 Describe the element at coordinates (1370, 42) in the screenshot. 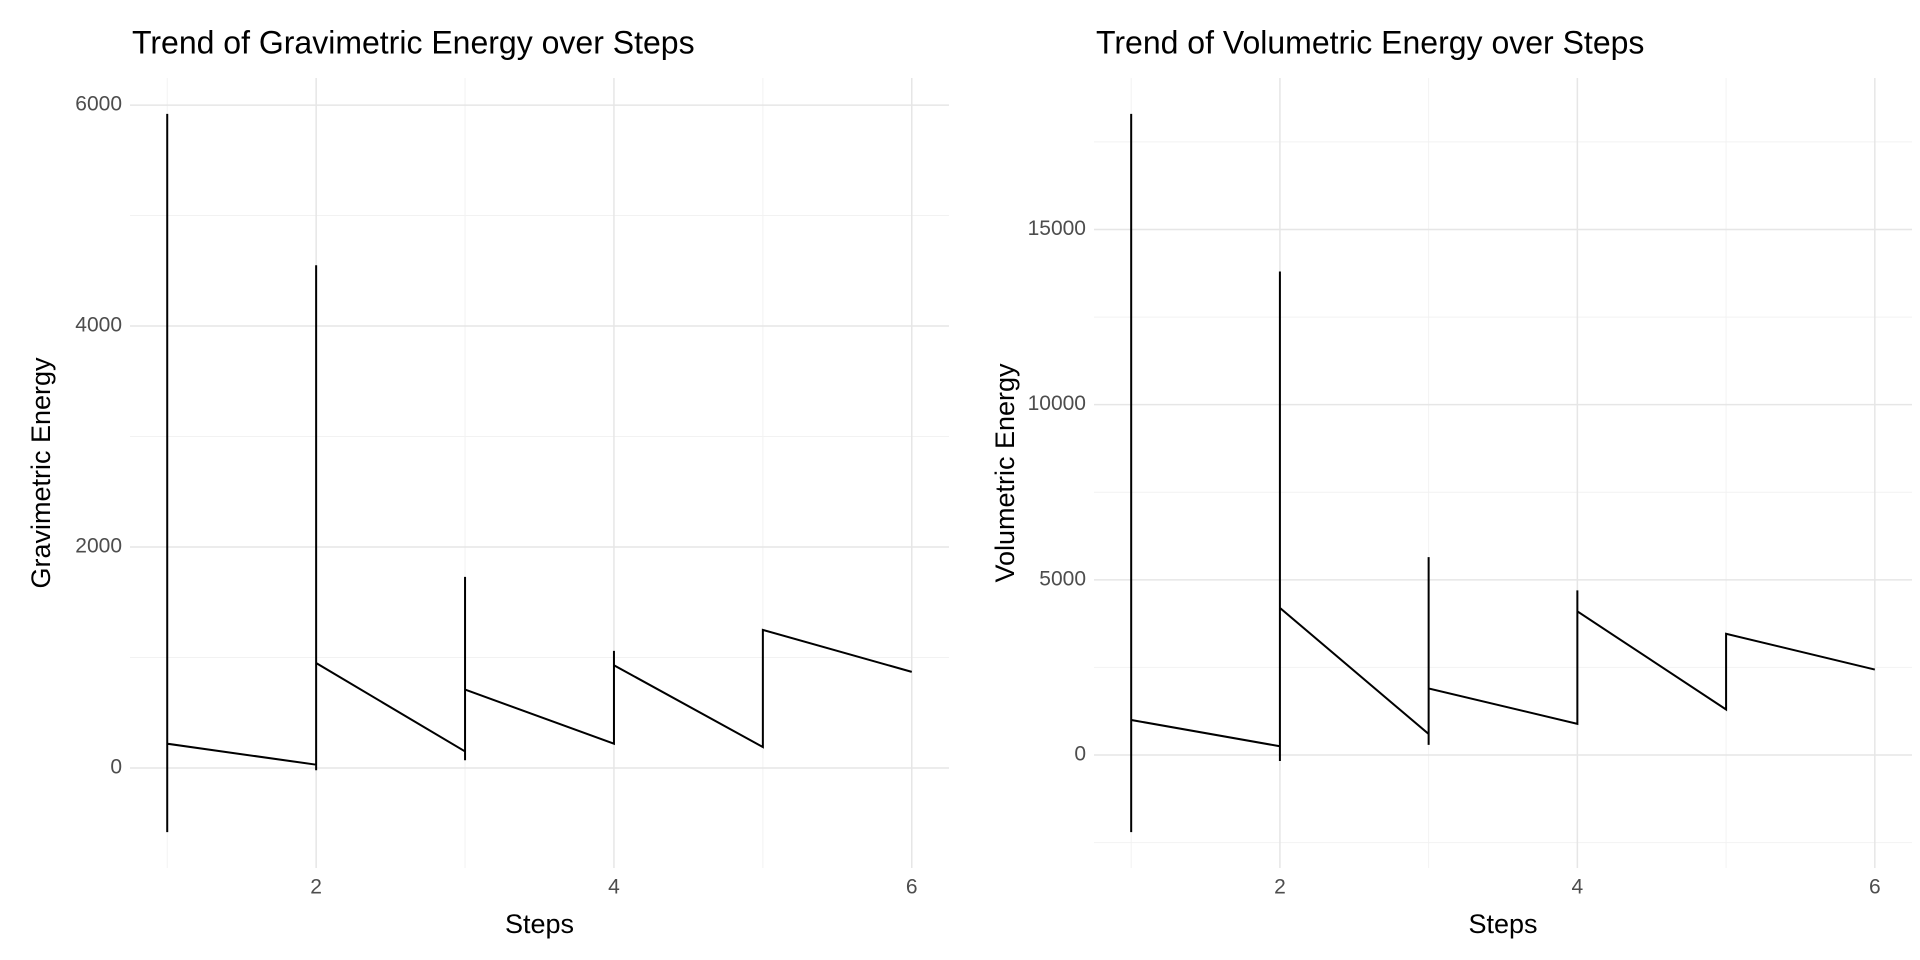

I see `chart-title: Trend of Volumetric Energy over Steps` at that location.